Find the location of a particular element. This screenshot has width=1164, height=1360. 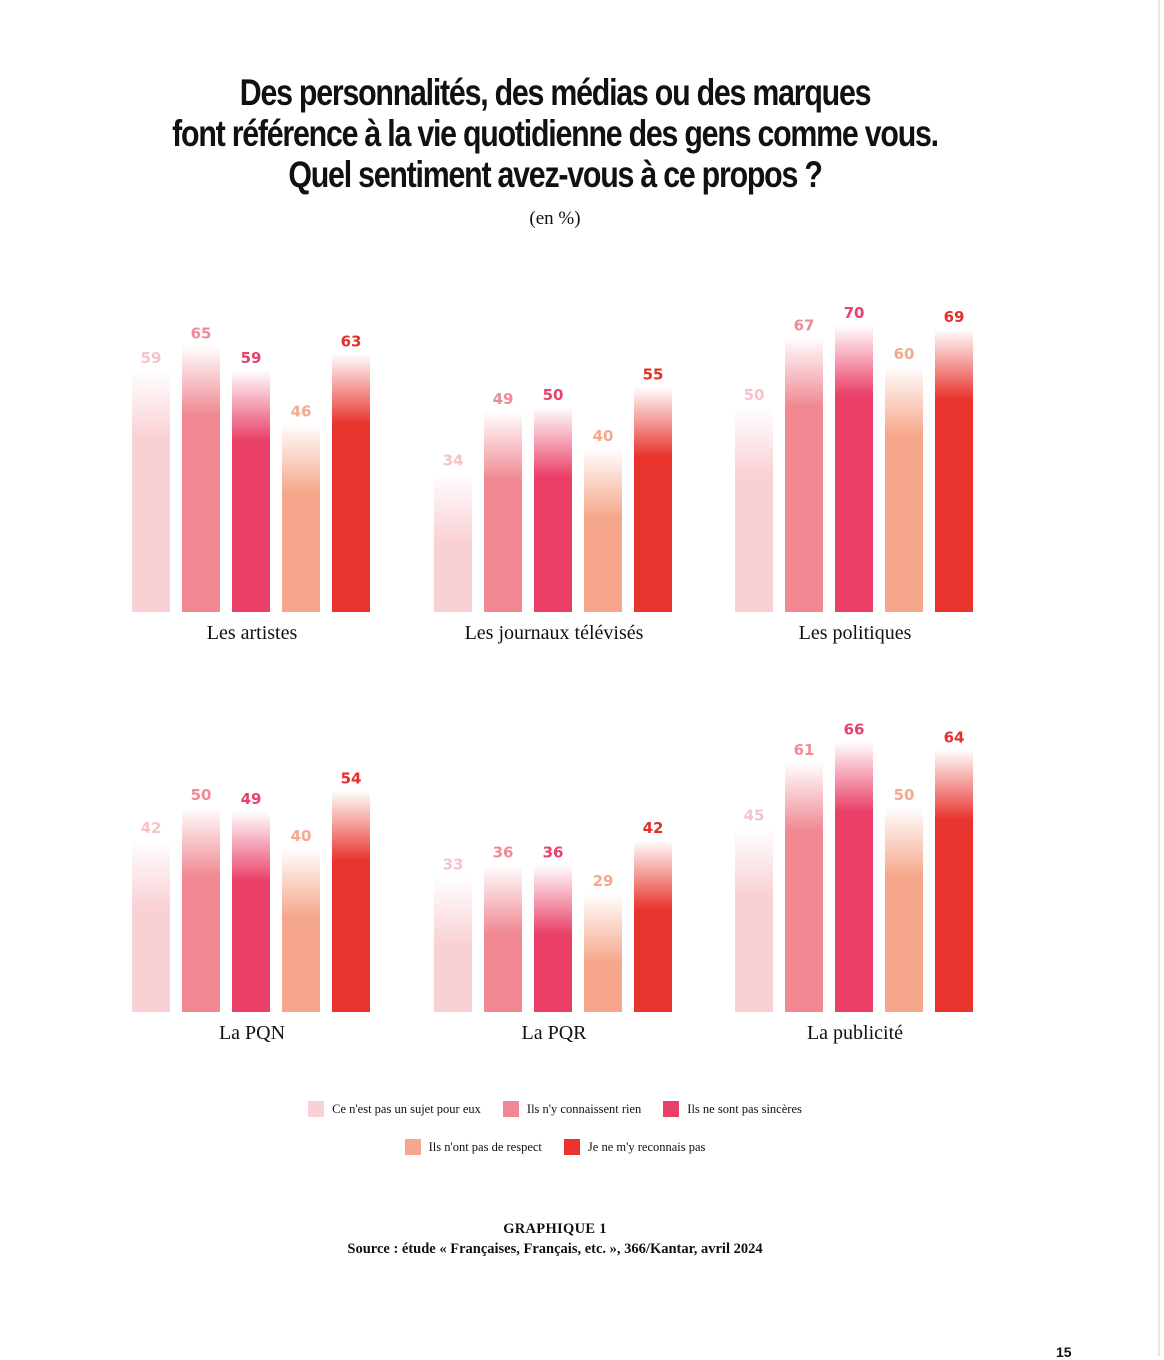

bar-group-svg: 34 49 50 40 55 is located at coordinates (553, 489).